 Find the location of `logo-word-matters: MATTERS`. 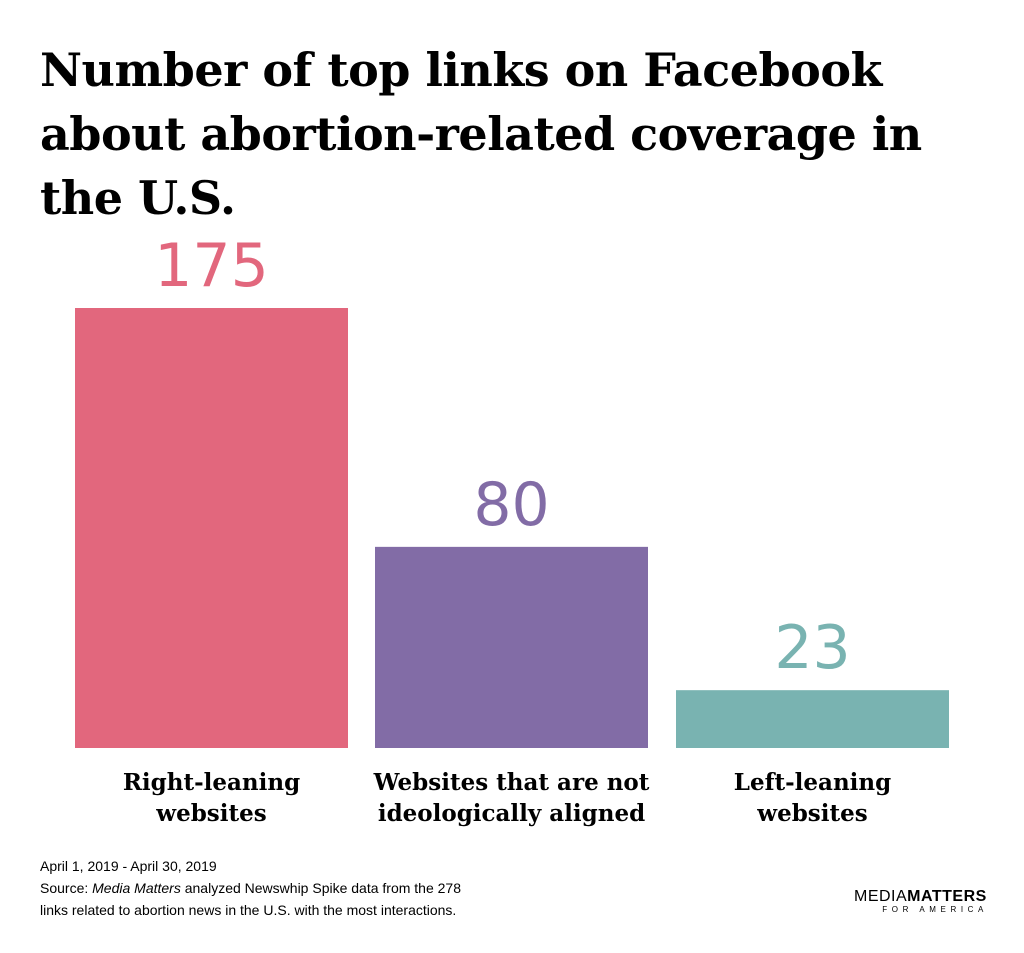

logo-word-matters: MATTERS is located at coordinates (947, 896).